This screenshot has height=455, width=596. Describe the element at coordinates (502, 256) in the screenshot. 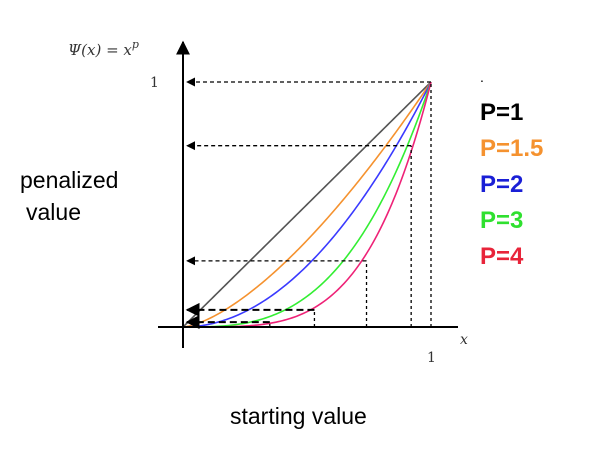

I see `legend-entry-p-4: P=4` at that location.